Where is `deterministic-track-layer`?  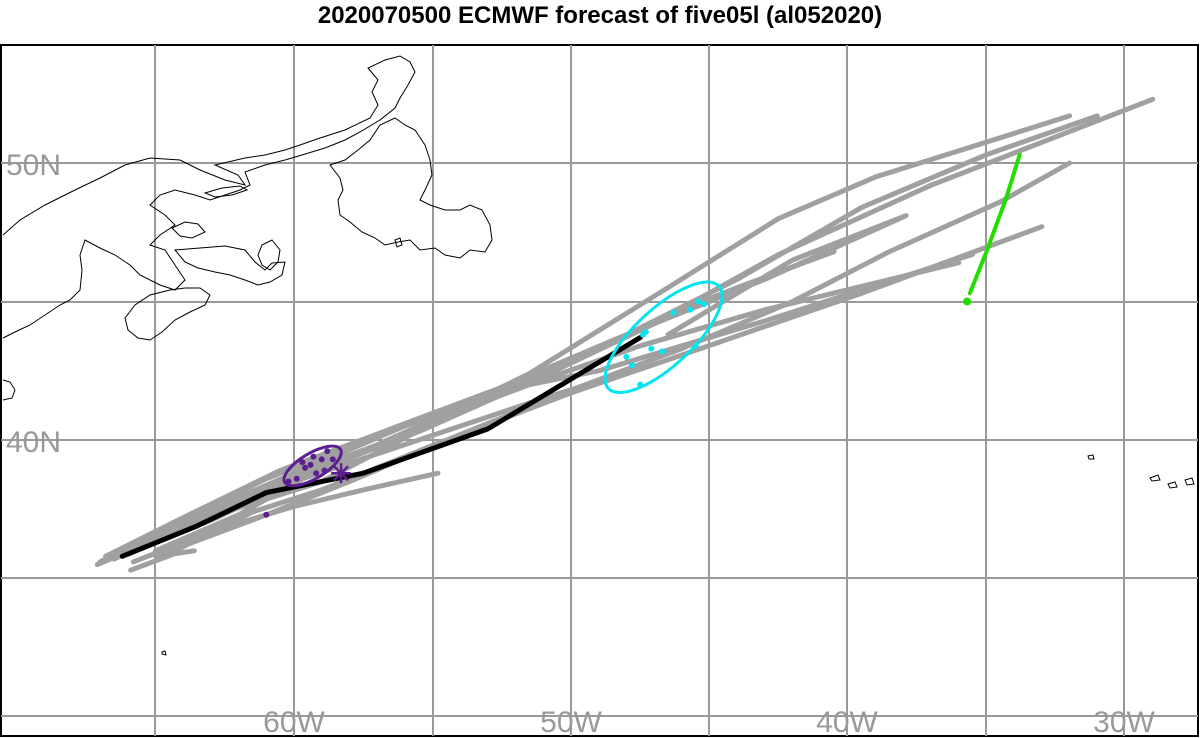 deterministic-track-layer is located at coordinates (381, 447).